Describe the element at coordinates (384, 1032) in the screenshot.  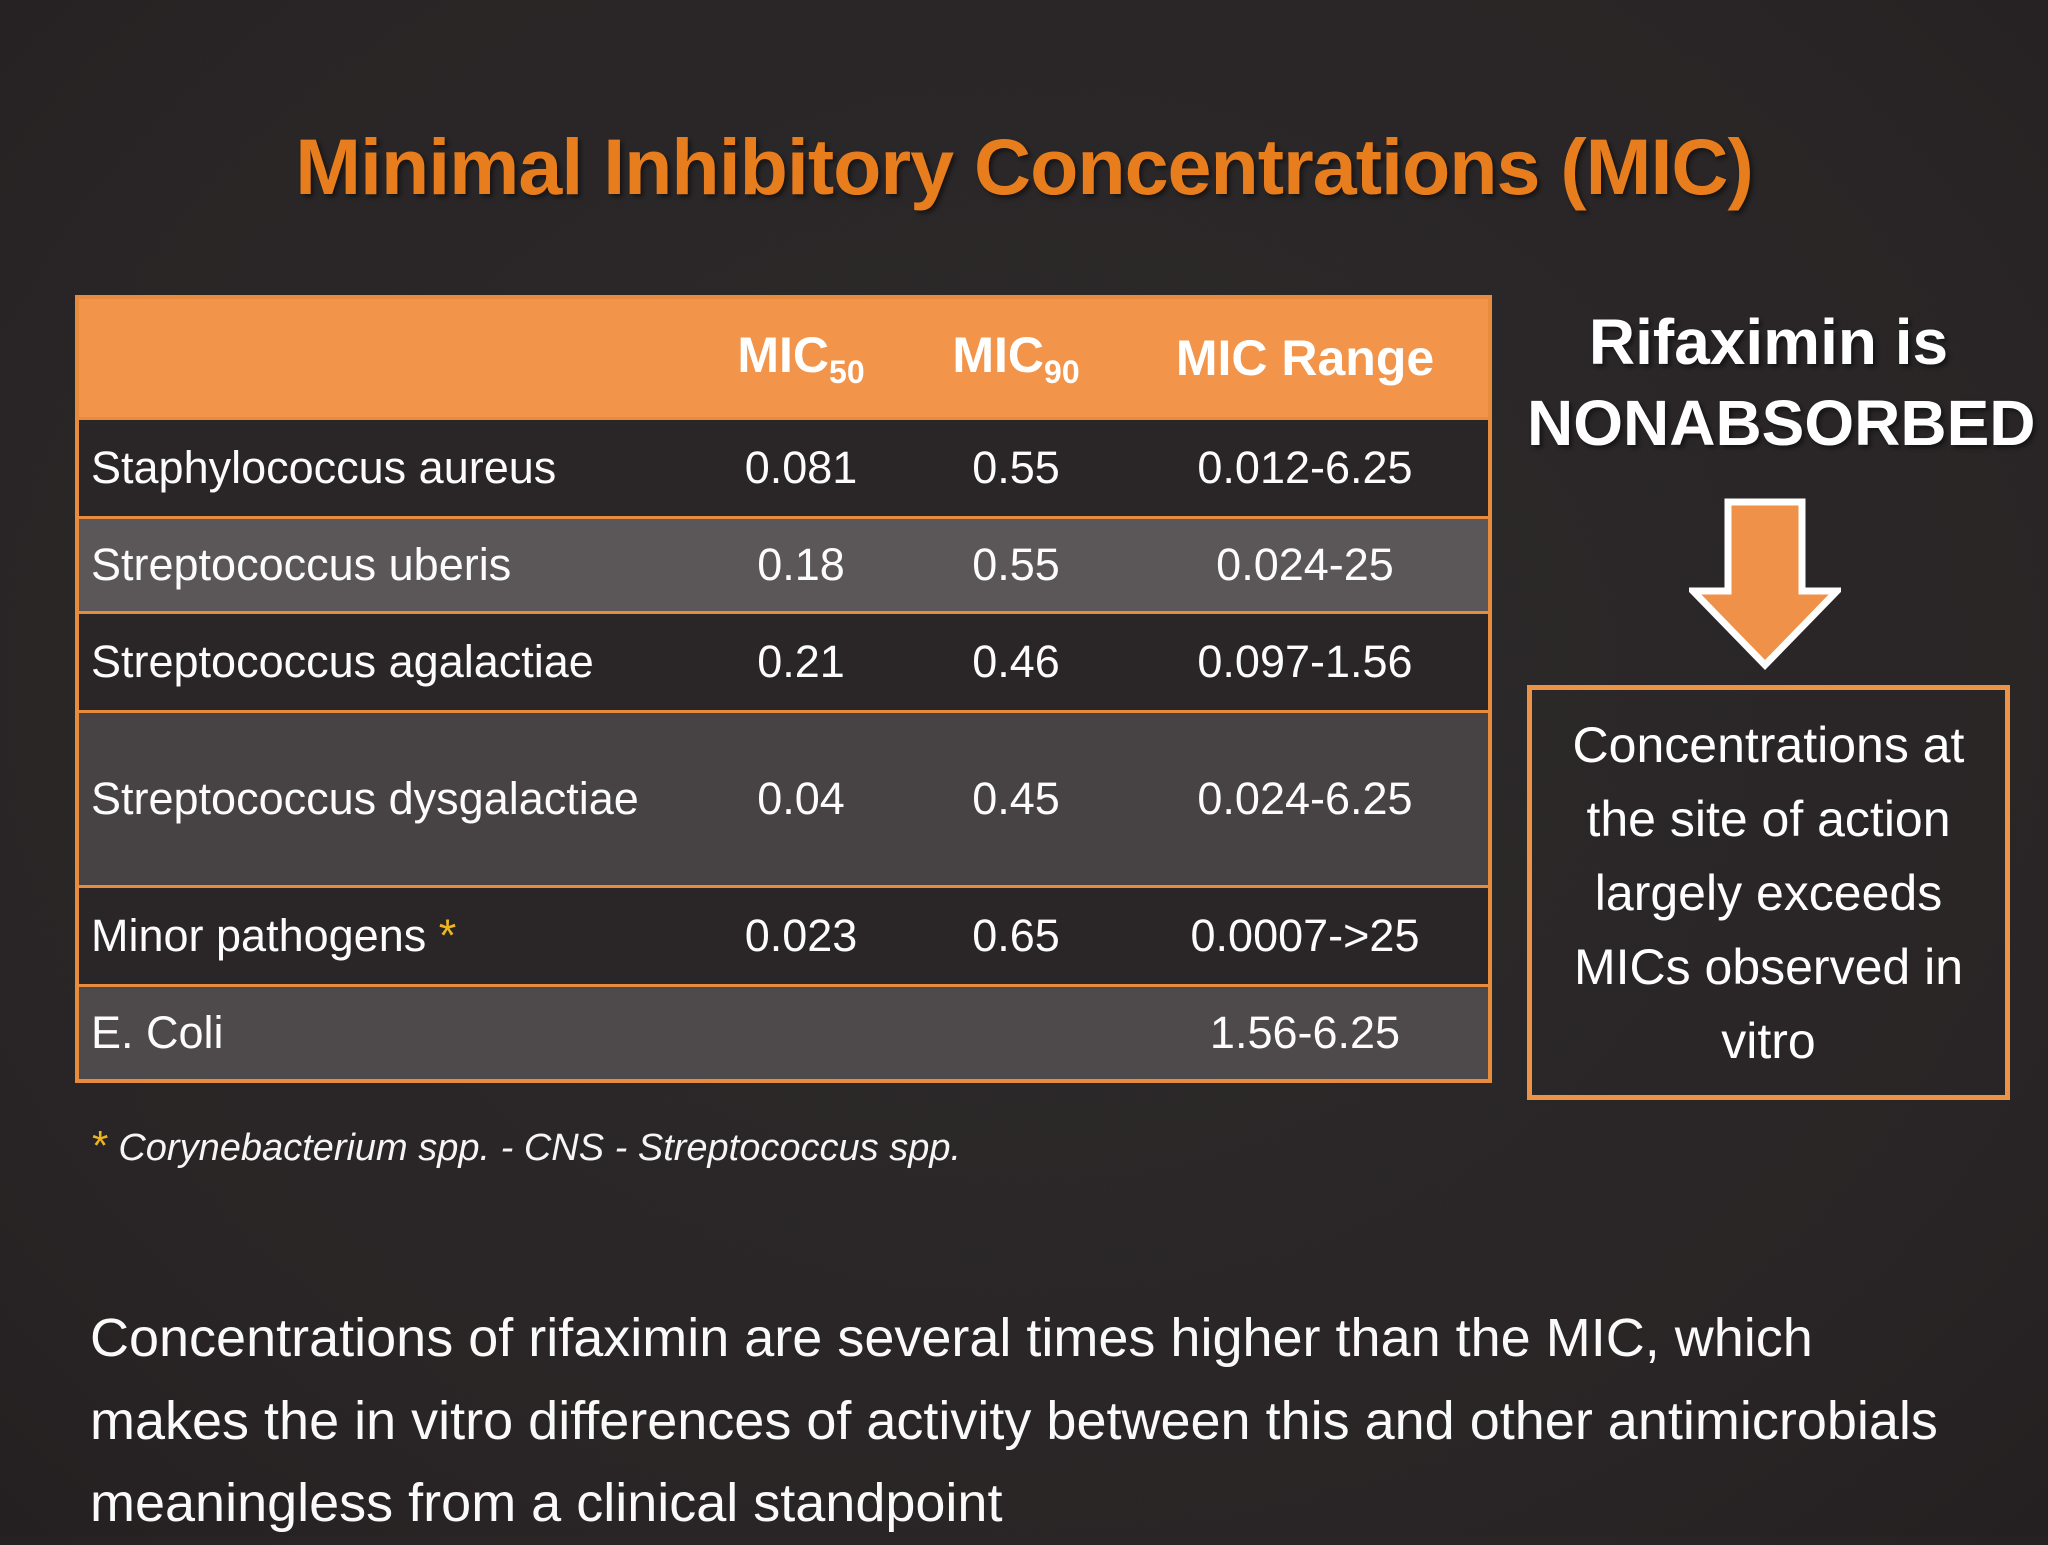
I see `cell-species: E. Coli` at that location.